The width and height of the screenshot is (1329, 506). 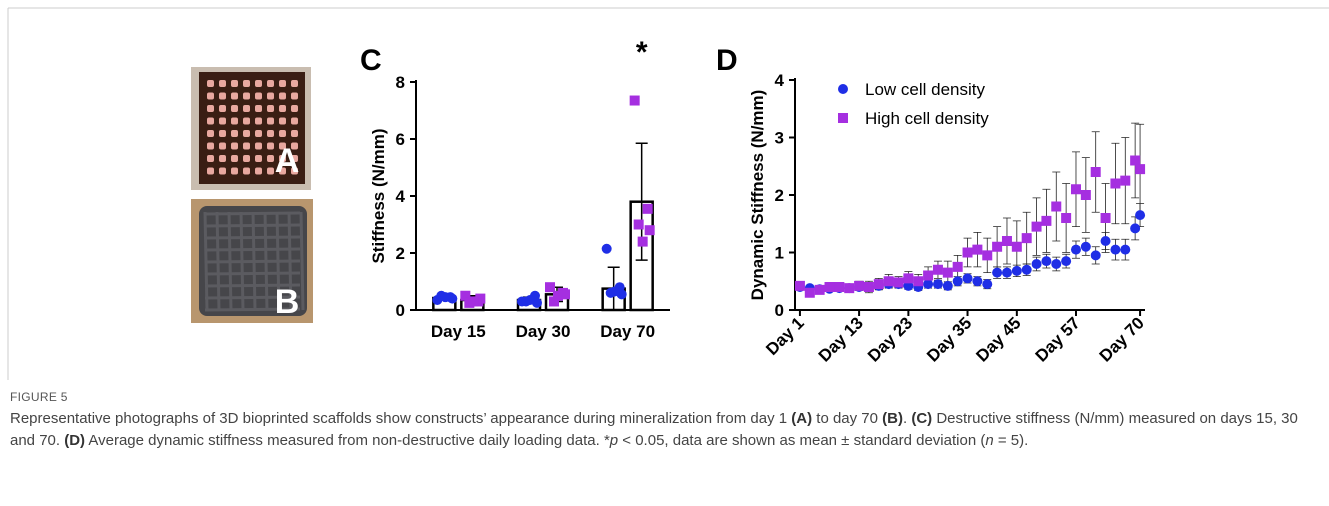 What do you see at coordinates (890, 339) in the screenshot?
I see `x-tick-label: Day 23` at bounding box center [890, 339].